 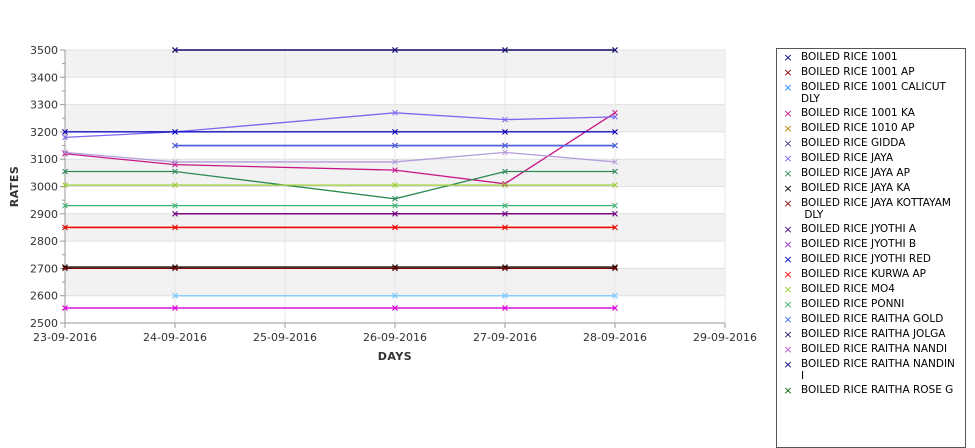 I want to click on legend-label: BOILED RICE JAYA KA, so click(x=856, y=188).